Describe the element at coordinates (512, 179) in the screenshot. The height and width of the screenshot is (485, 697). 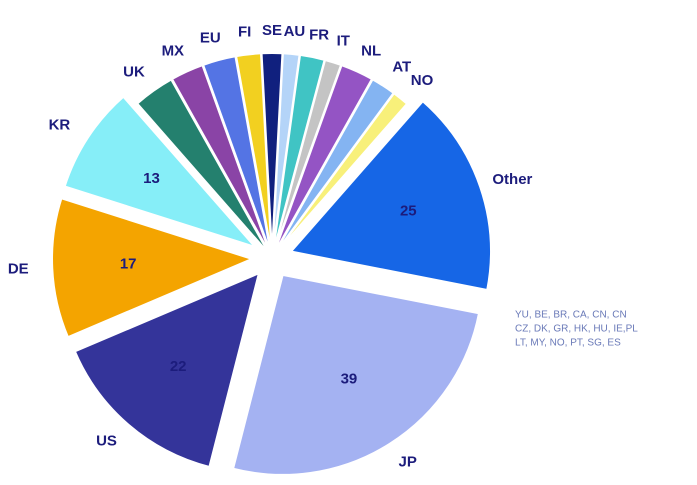
I see `slice-label: Other` at that location.